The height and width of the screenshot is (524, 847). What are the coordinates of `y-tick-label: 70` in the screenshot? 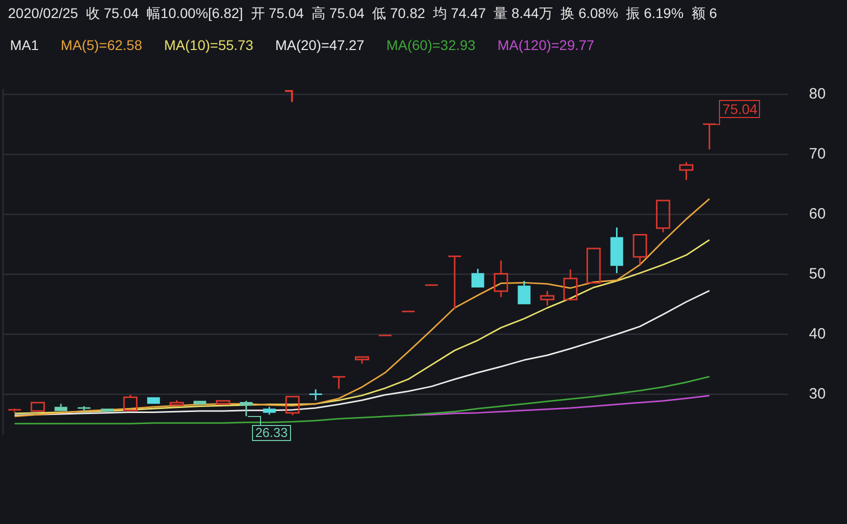 It's located at (817, 154).